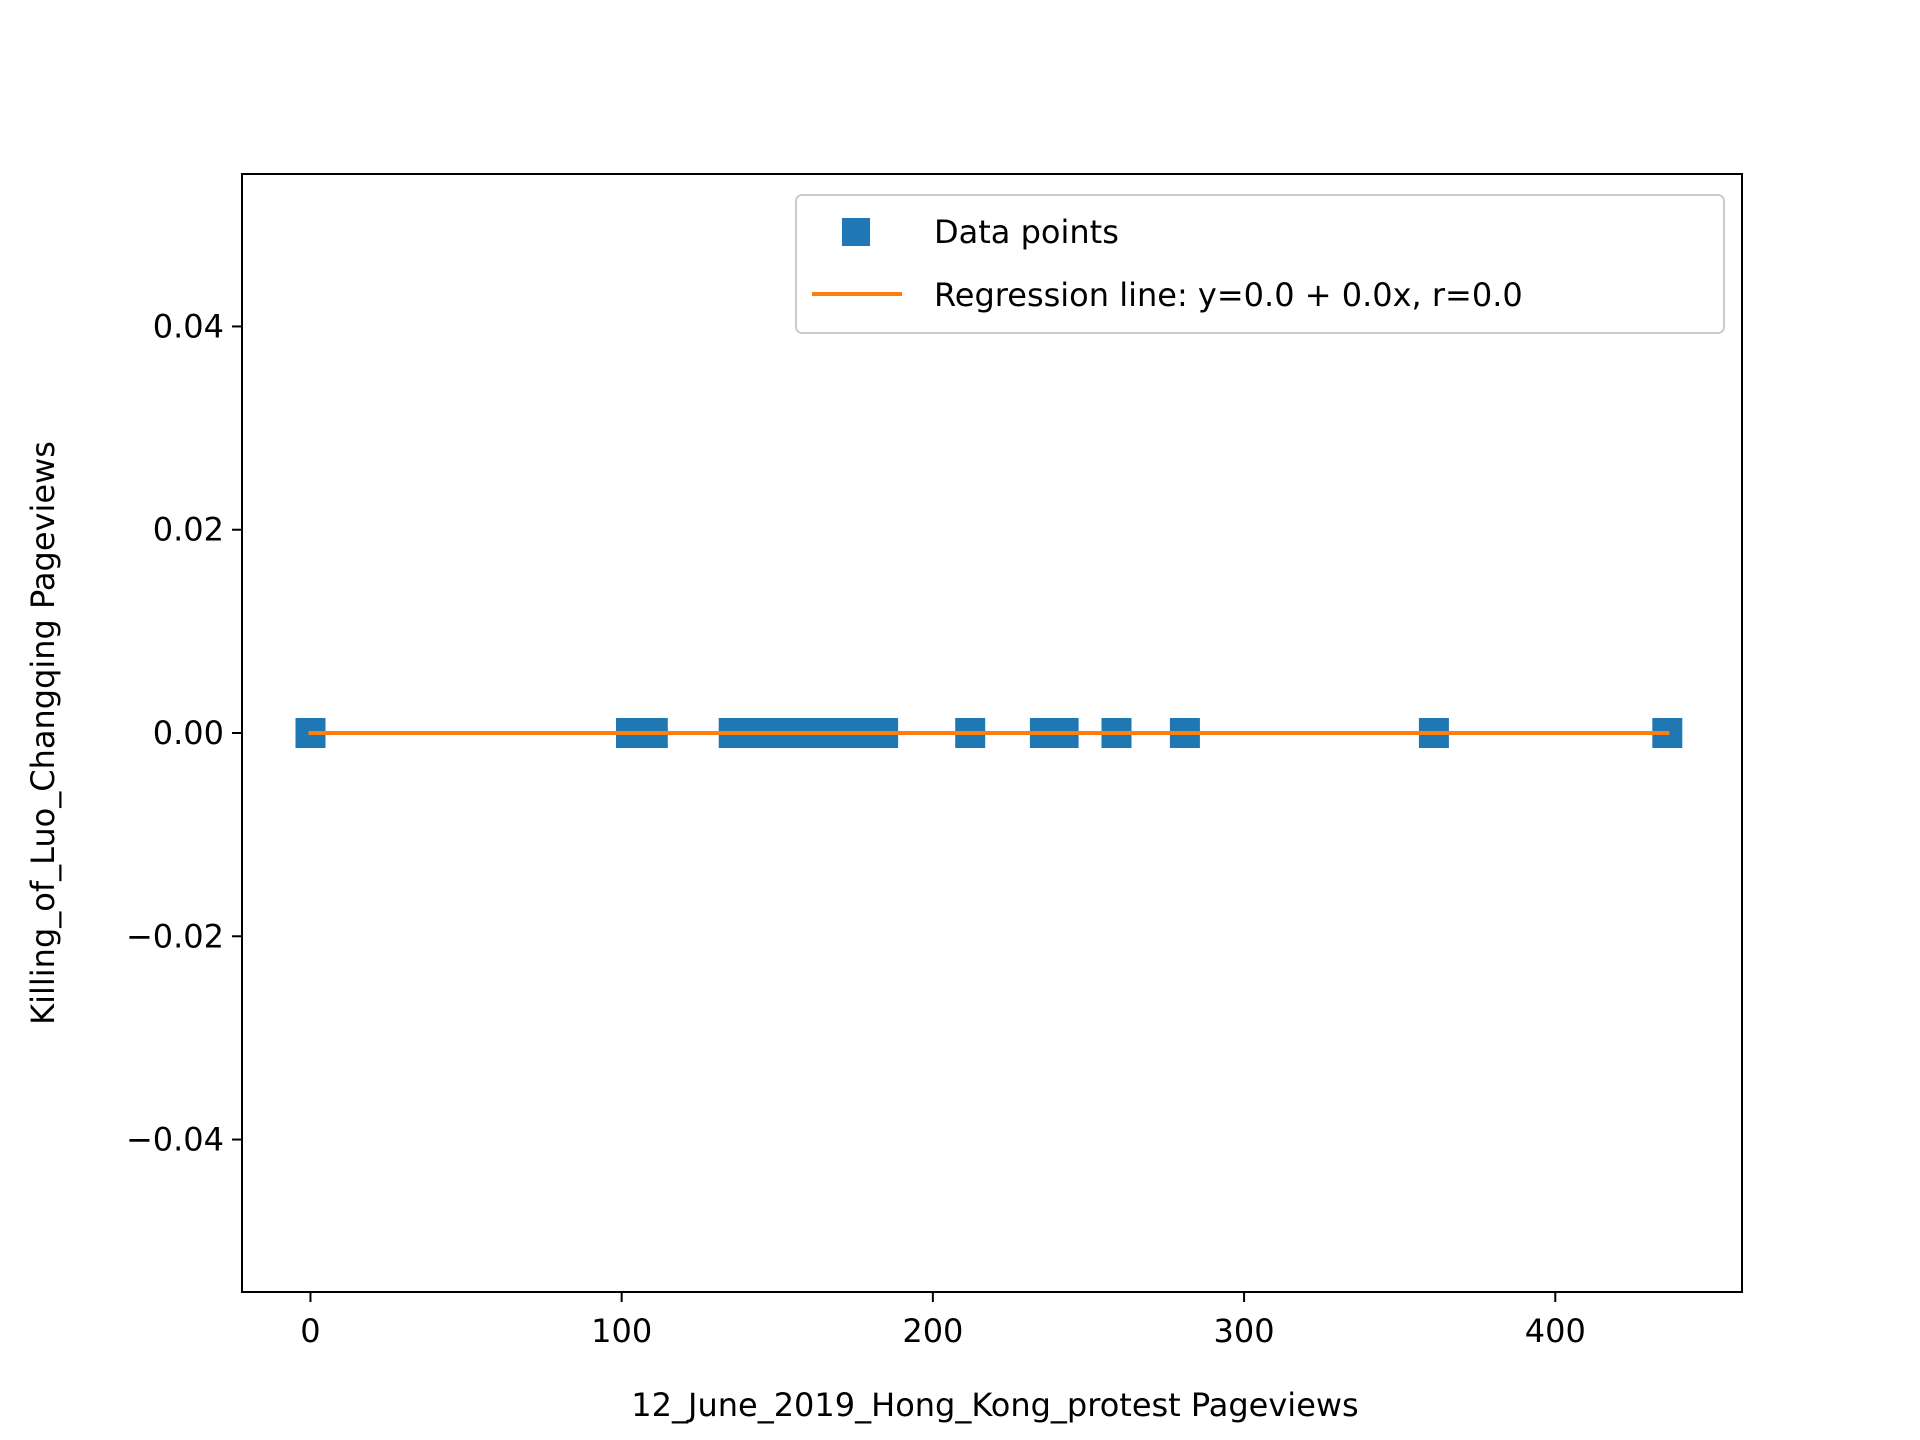  Describe the element at coordinates (175, 936) in the screenshot. I see `y-tick-label: −0.02` at that location.